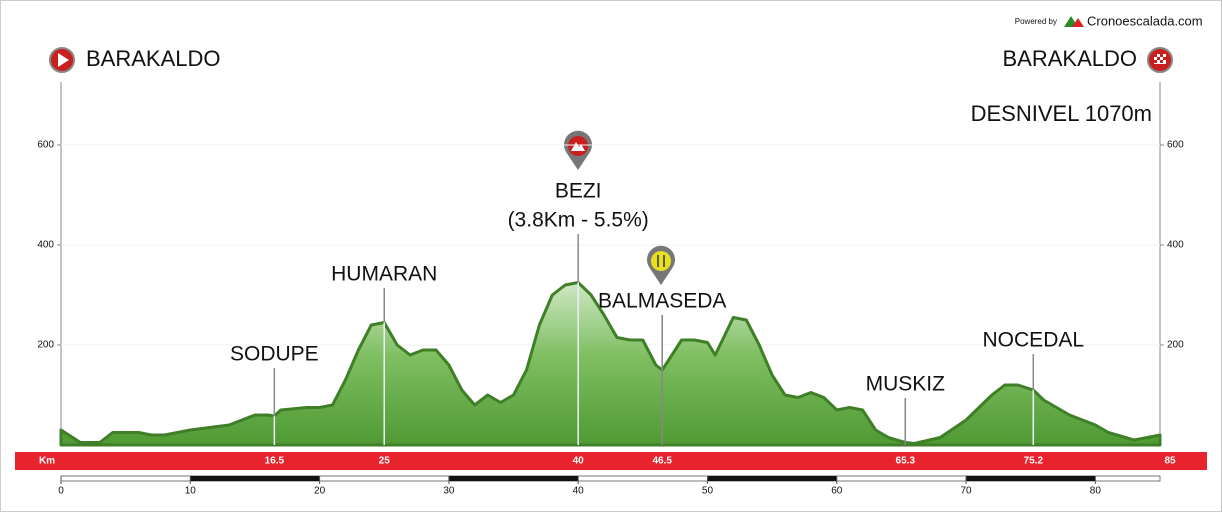 The image size is (1222, 512). What do you see at coordinates (1175, 345) in the screenshot?
I see `y2-tick-label: 200` at bounding box center [1175, 345].